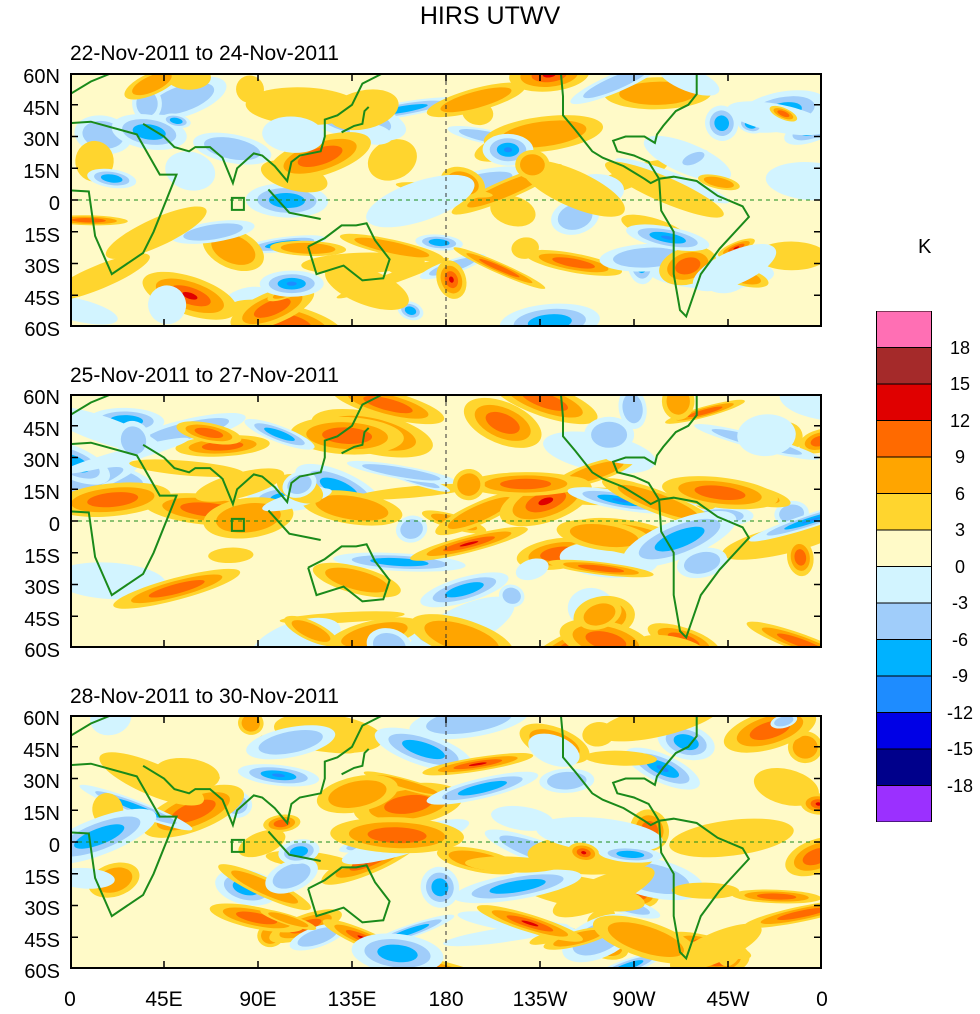 Image resolution: width=980 pixels, height=1014 pixels. Describe the element at coordinates (164, 999) in the screenshot. I see `lon-label: 45E` at that location.